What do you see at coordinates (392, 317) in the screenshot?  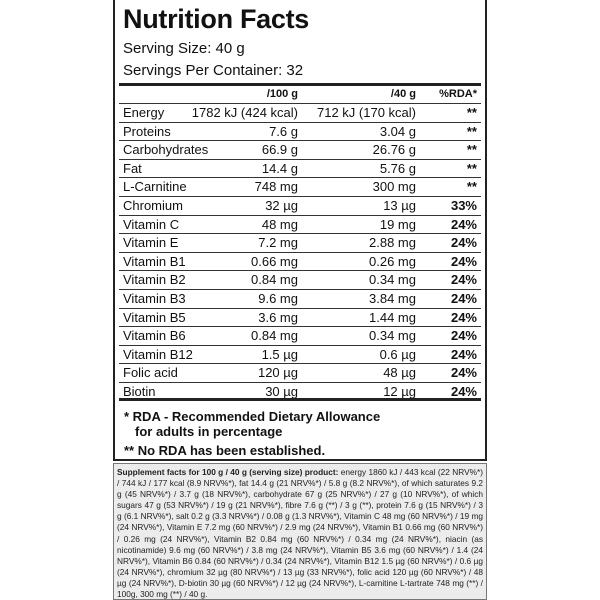 I see `nutrient-value: 1.44 mg` at bounding box center [392, 317].